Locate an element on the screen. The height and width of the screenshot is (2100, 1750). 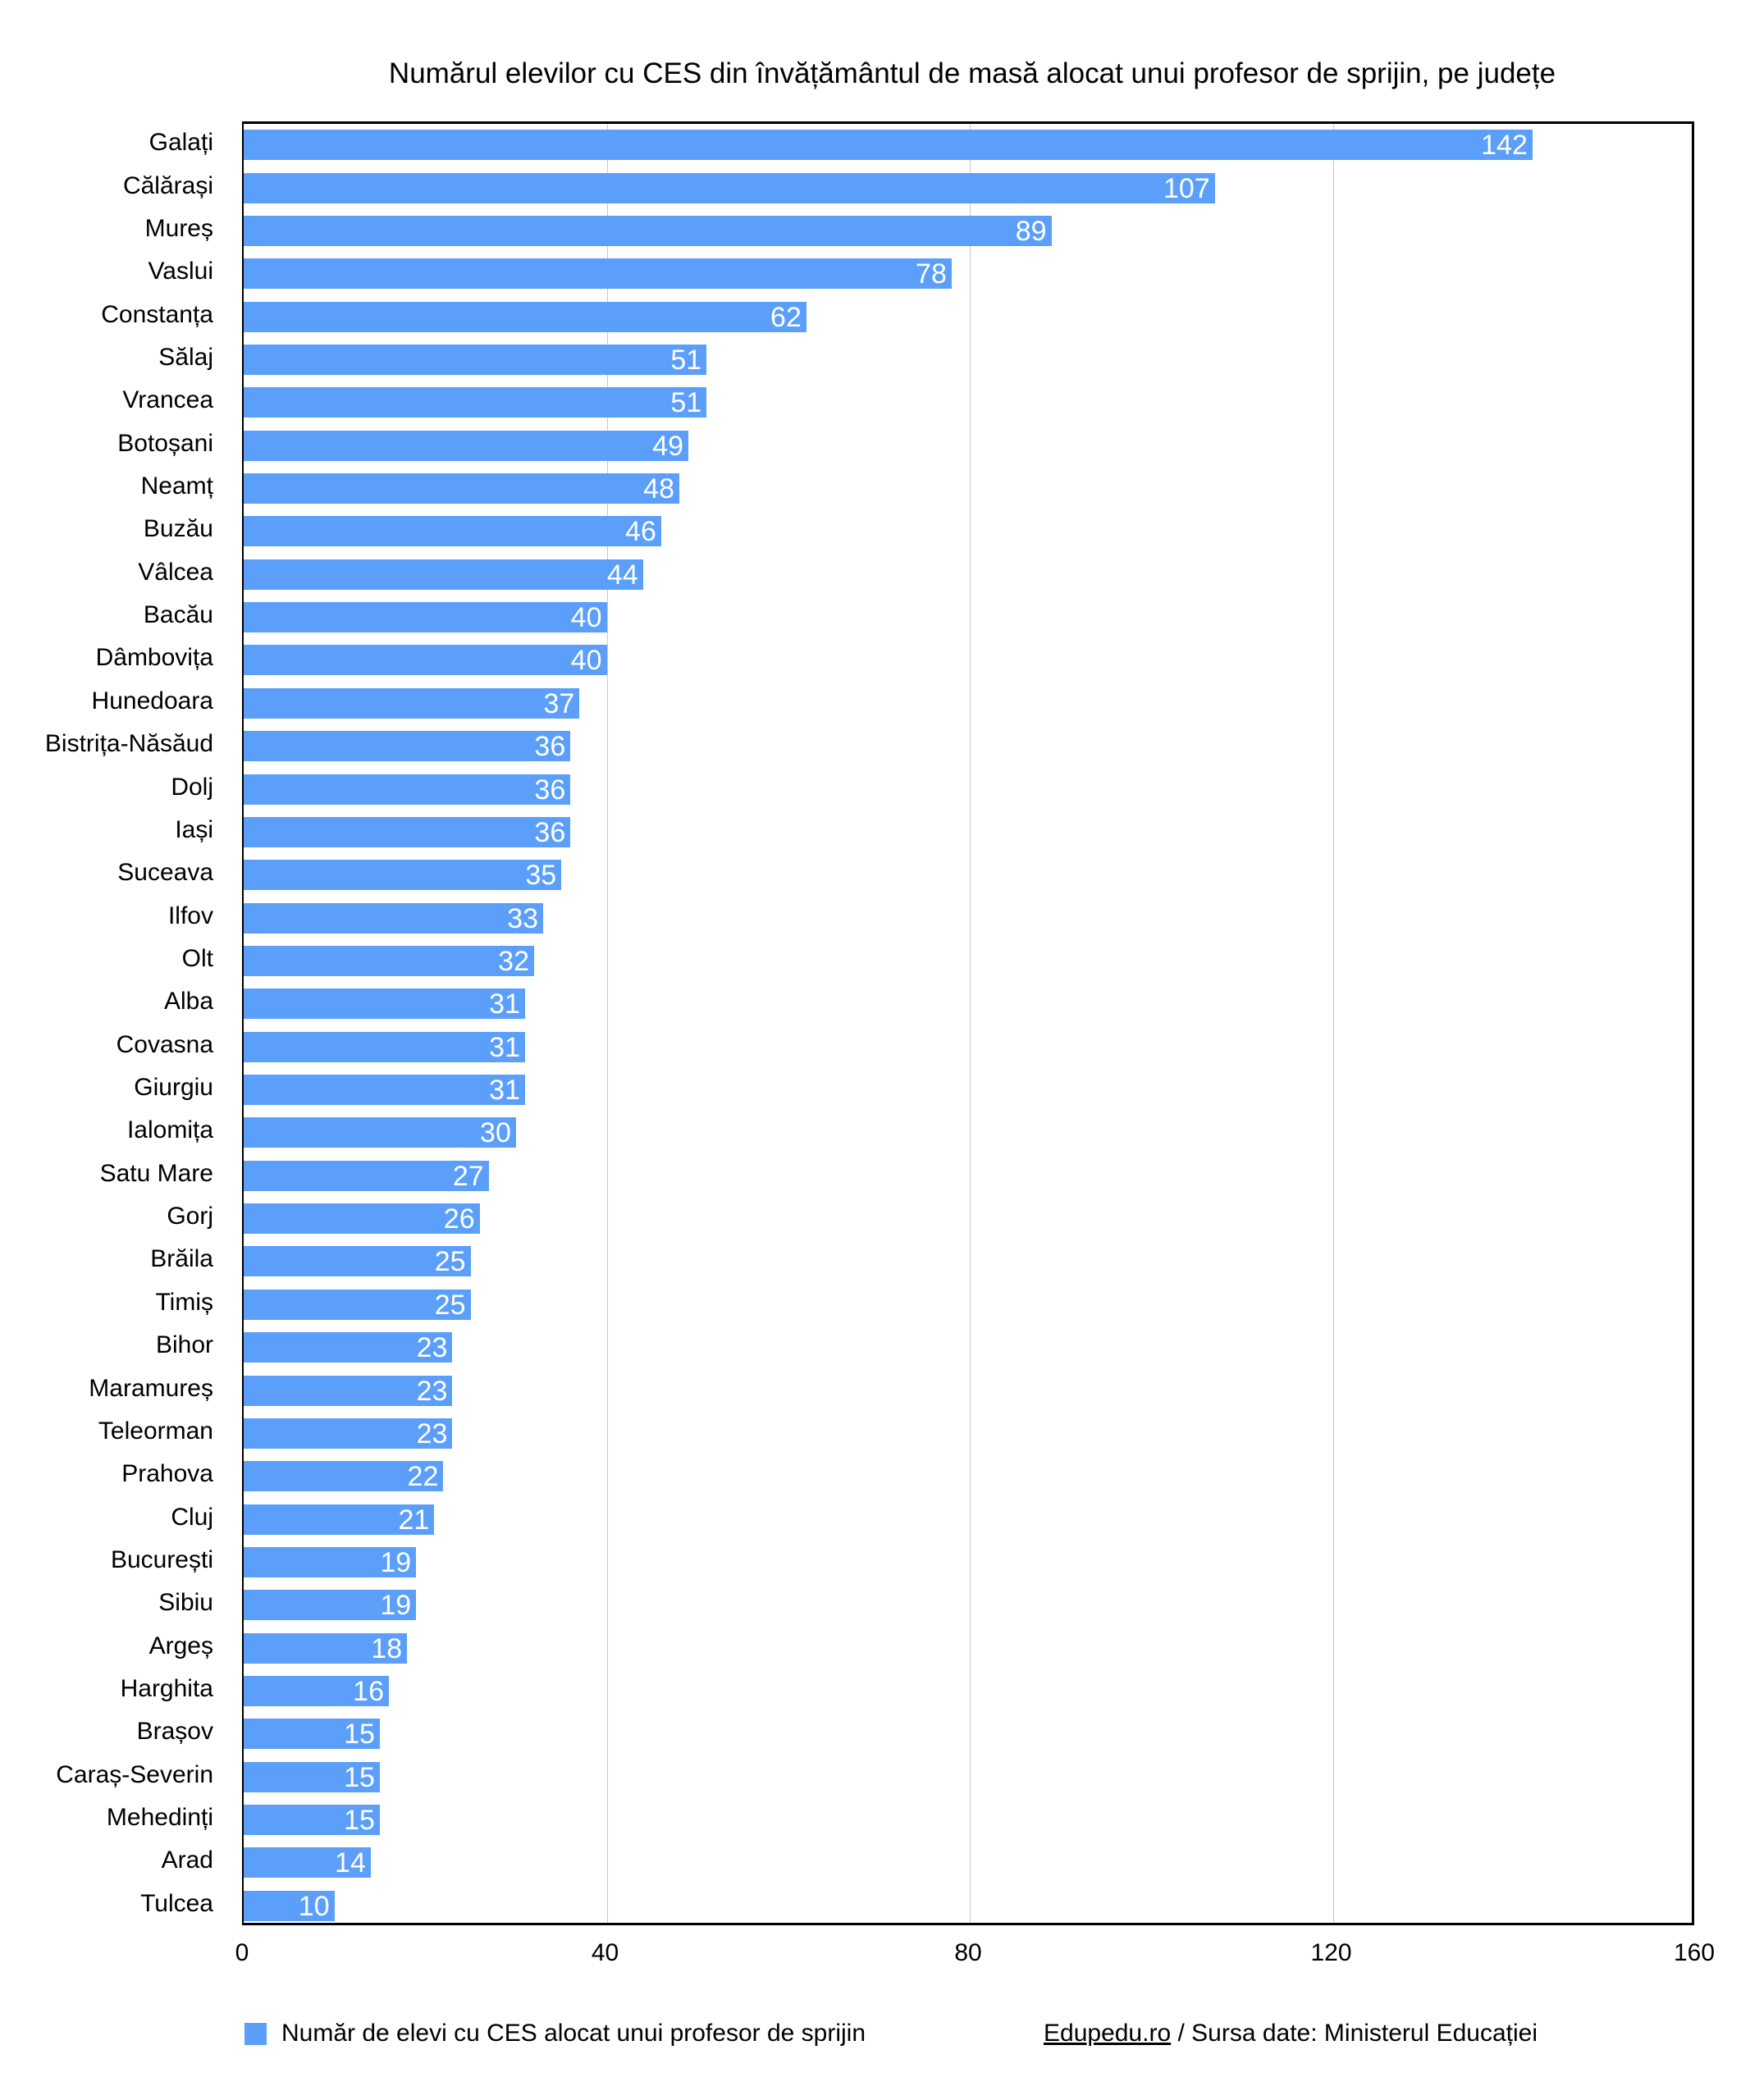
bar: 31 is located at coordinates (384, 1004).